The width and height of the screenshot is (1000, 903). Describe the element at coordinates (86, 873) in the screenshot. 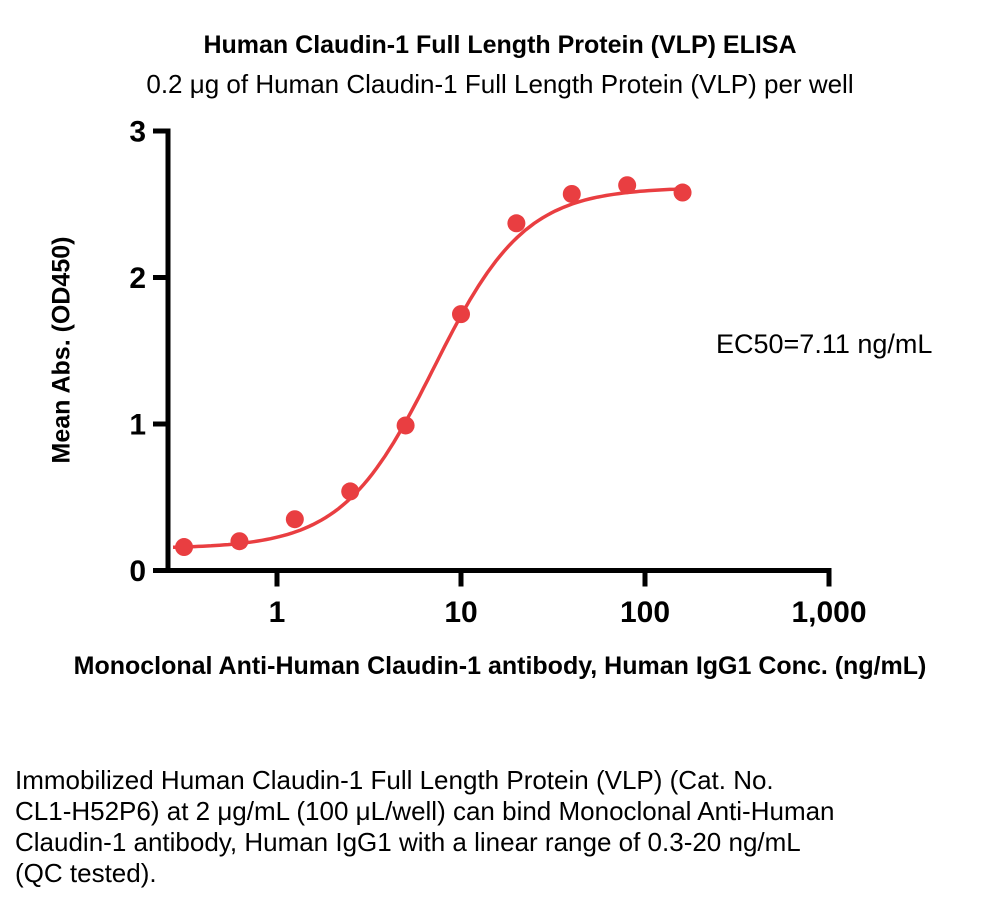

I see `caption-line: (QC tested).` at that location.